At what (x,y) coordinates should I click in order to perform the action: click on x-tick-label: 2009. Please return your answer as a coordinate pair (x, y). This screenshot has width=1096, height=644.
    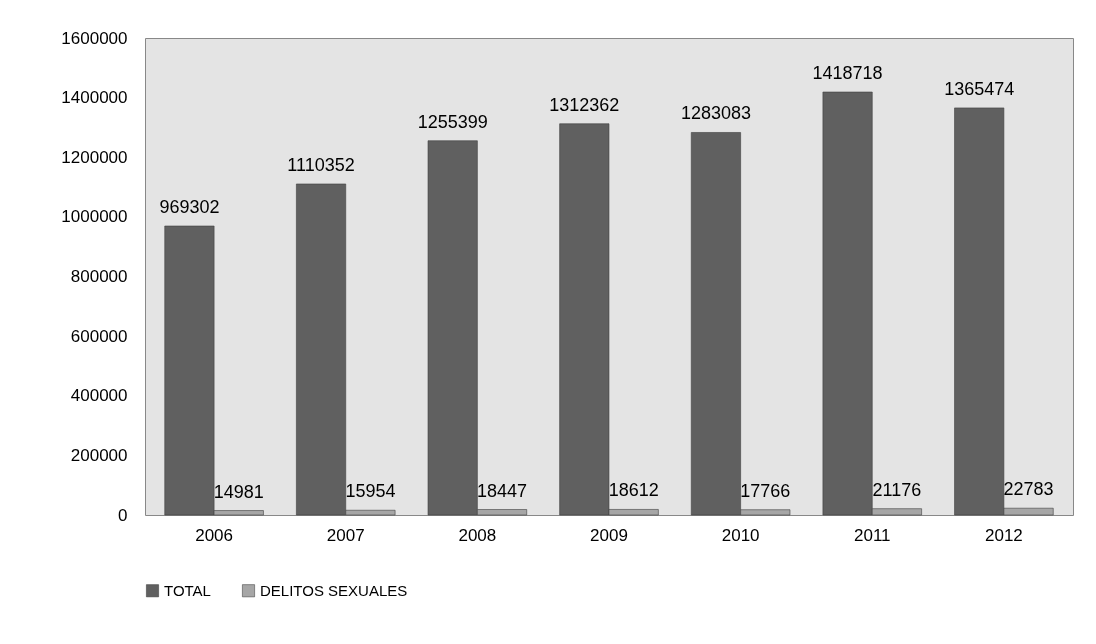
    Looking at the image, I should click on (609, 535).